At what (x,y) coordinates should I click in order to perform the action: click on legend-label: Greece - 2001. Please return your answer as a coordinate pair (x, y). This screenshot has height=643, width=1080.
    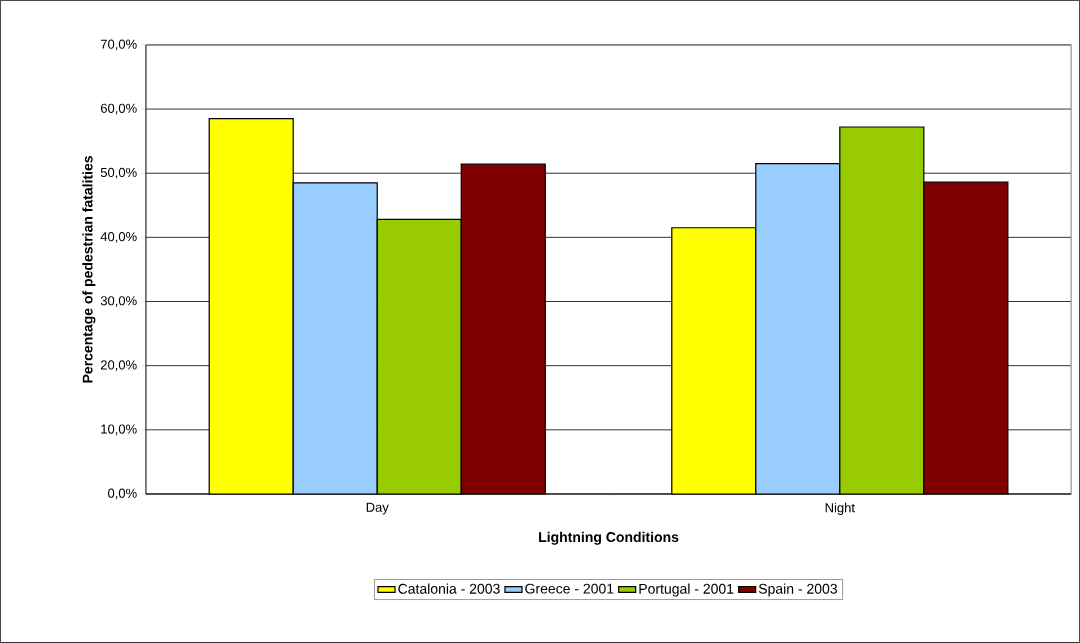
    Looking at the image, I should click on (569, 588).